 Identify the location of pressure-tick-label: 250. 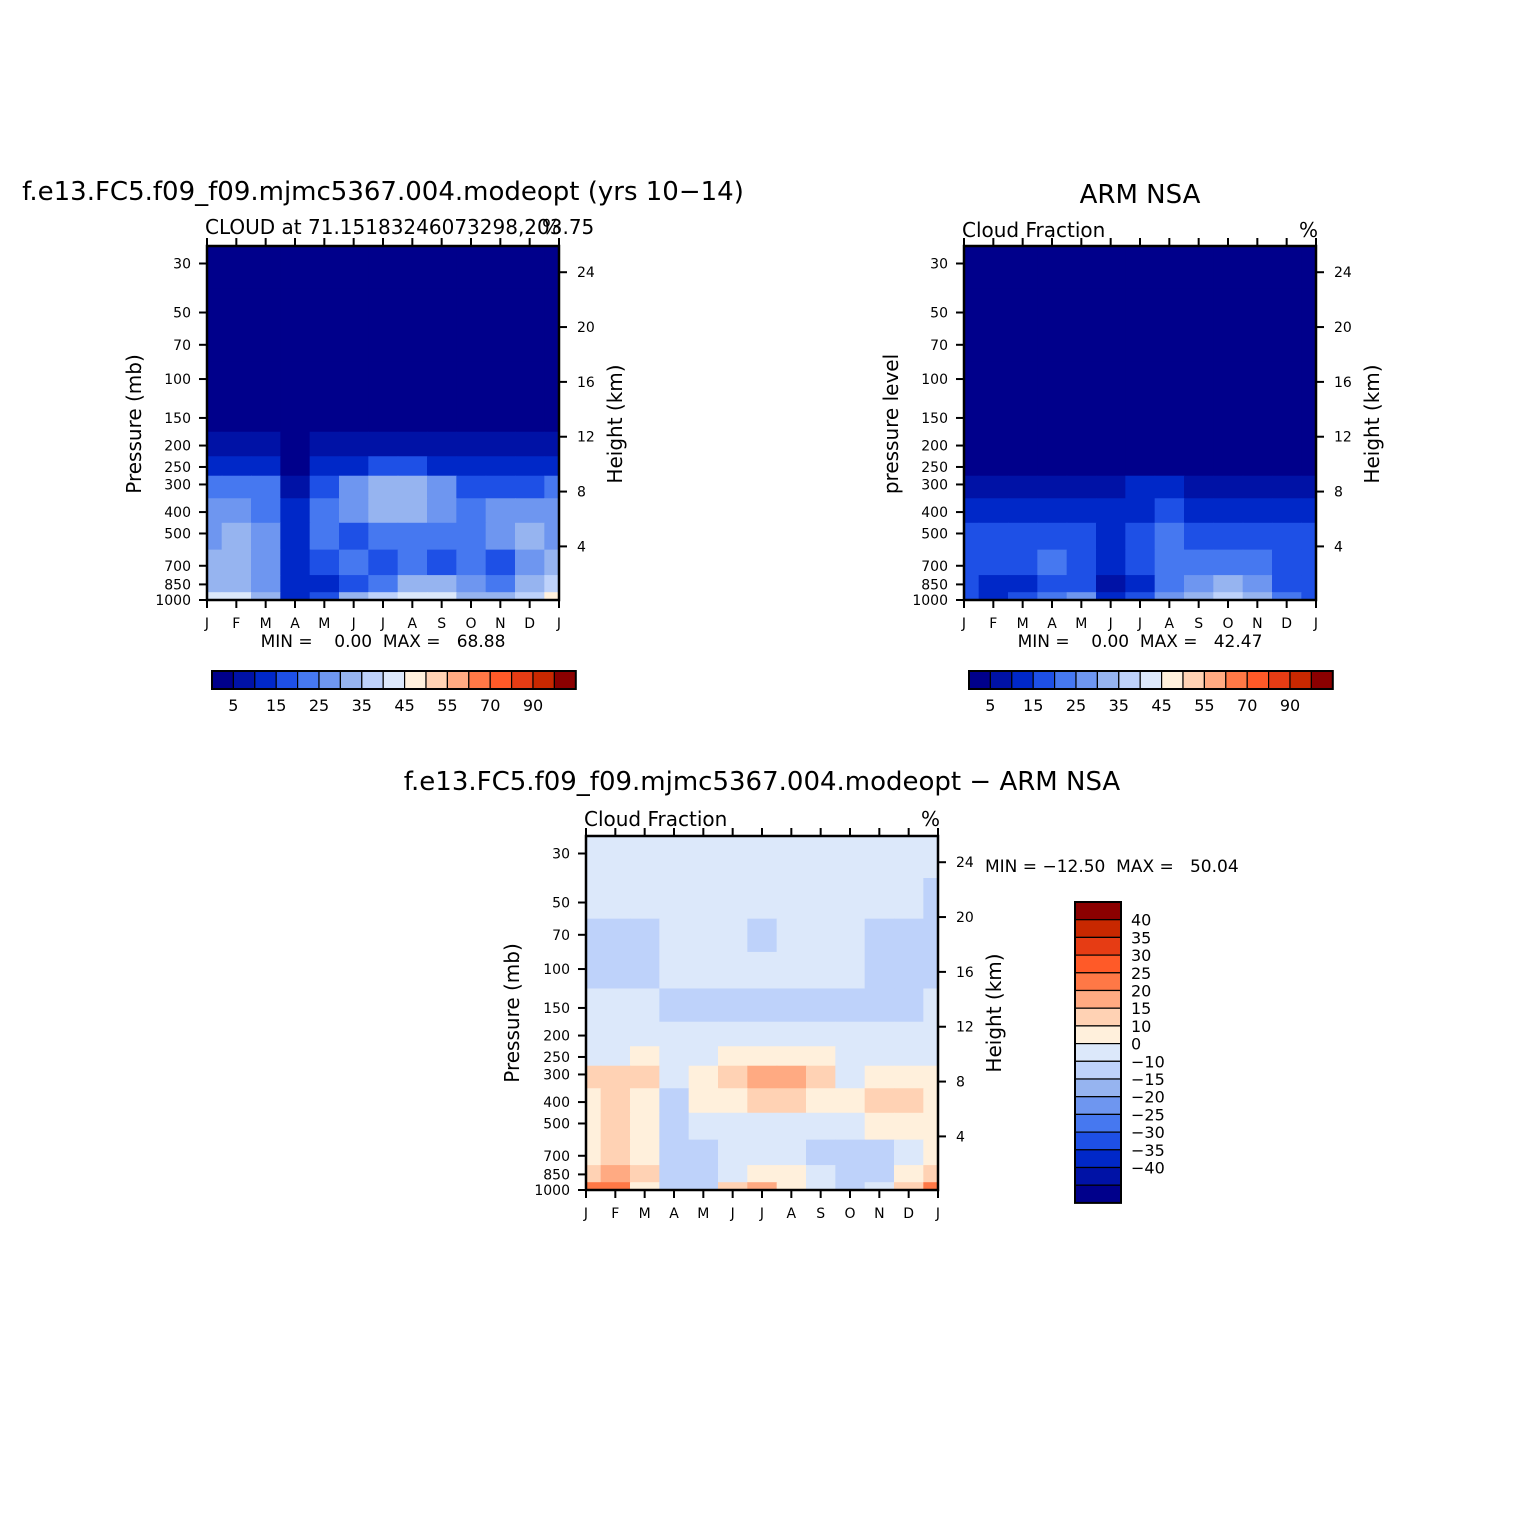
(934, 468).